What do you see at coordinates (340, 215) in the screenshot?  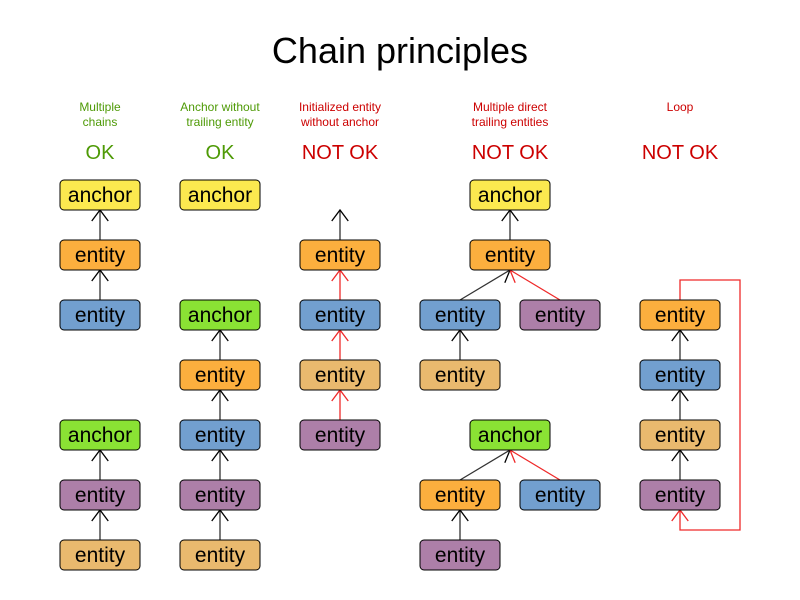 I see `arrowhead-icon` at bounding box center [340, 215].